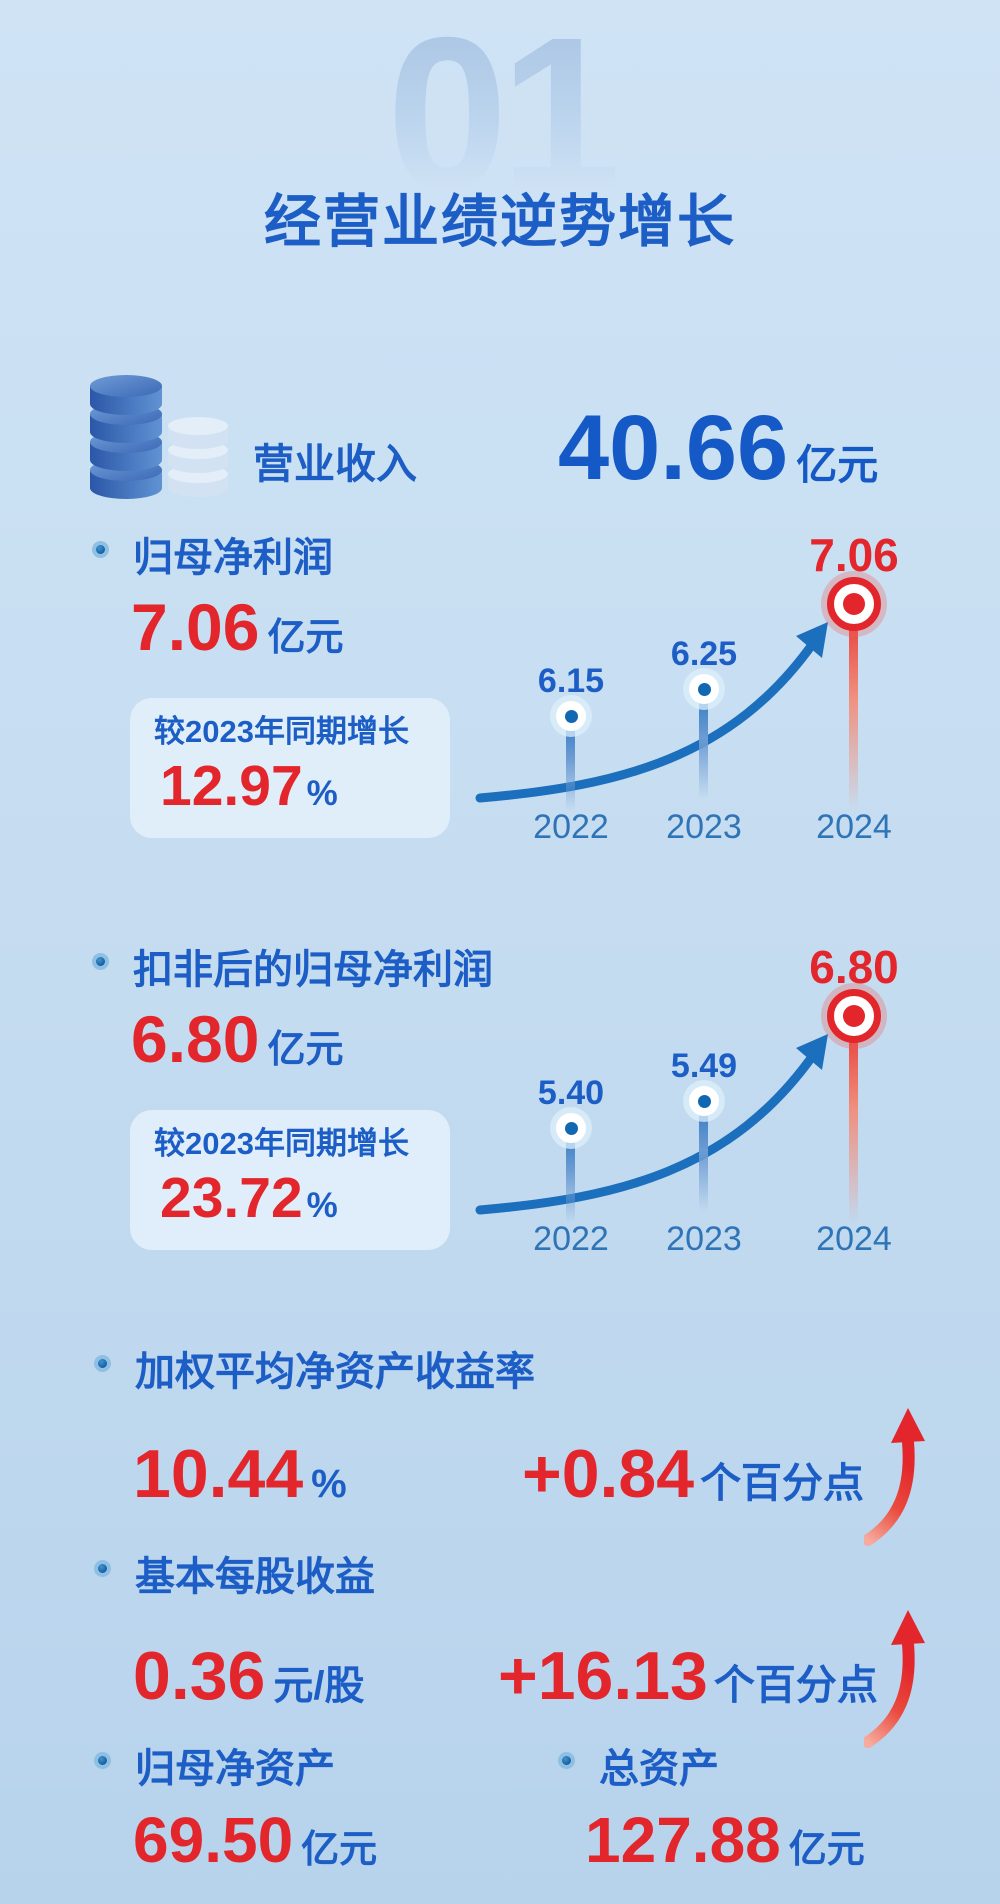 This screenshot has width=1000, height=1904. What do you see at coordinates (335, 464) in the screenshot?
I see `revenue-label: 营业收入` at bounding box center [335, 464].